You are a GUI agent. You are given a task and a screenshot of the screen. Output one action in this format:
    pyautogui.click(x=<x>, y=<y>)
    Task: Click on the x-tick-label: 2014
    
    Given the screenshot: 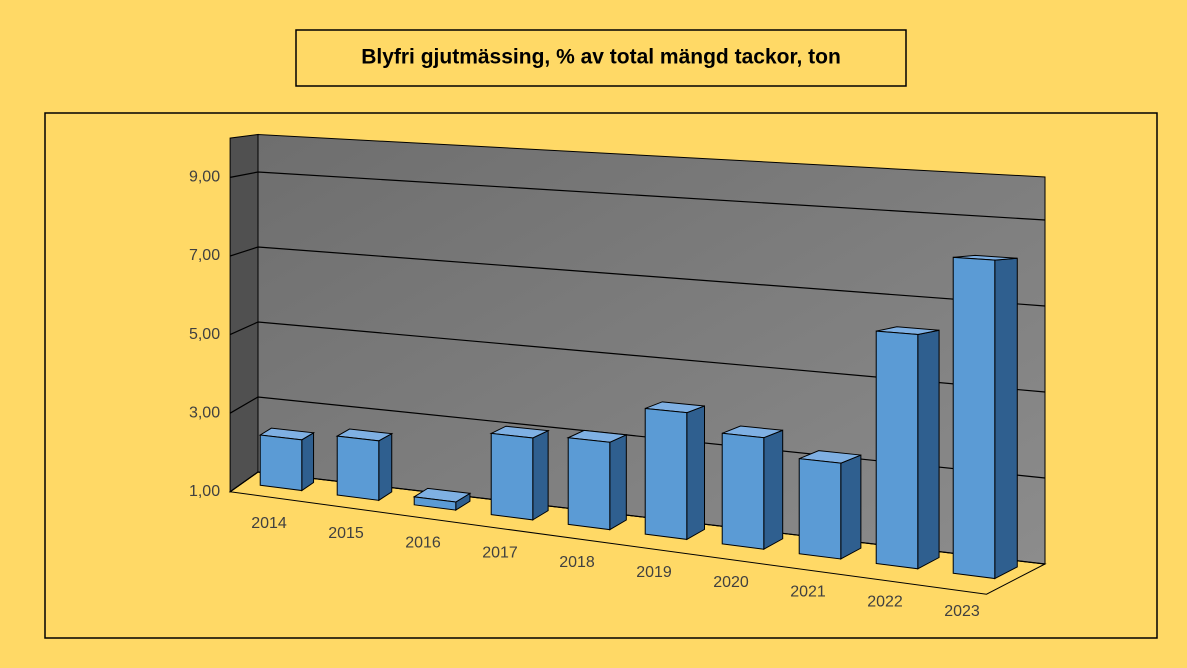 What is the action you would take?
    pyautogui.click(x=269, y=523)
    